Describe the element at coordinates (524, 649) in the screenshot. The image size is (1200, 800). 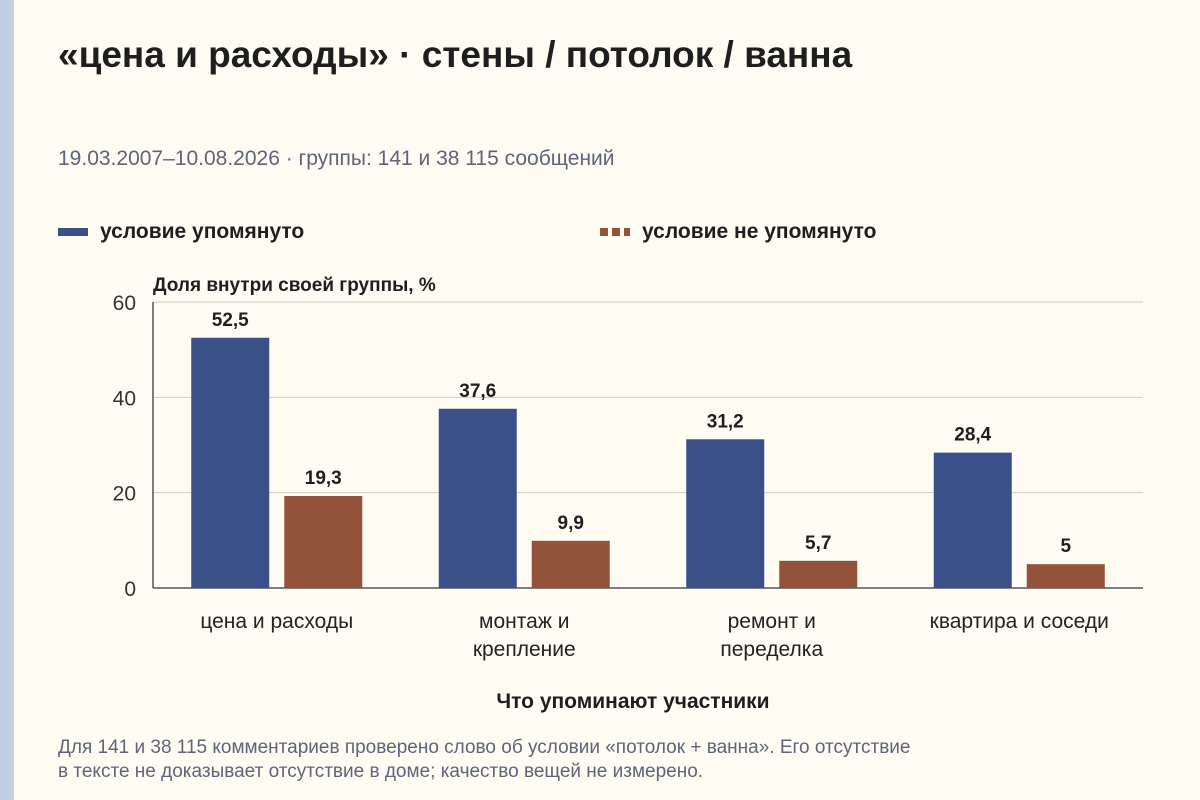
I see `x-tick-label: крепление` at that location.